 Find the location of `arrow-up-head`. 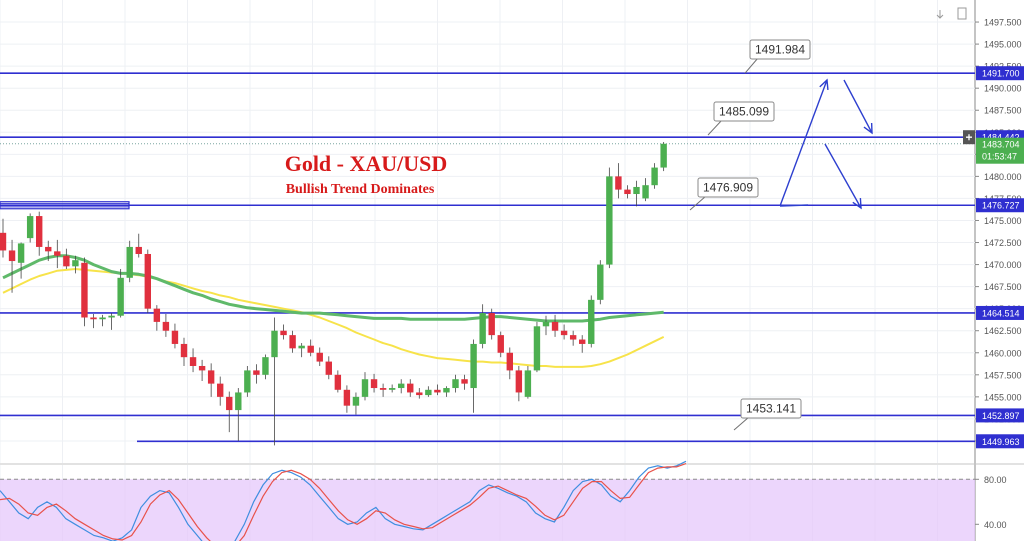

arrow-up-head is located at coordinates (824, 84).